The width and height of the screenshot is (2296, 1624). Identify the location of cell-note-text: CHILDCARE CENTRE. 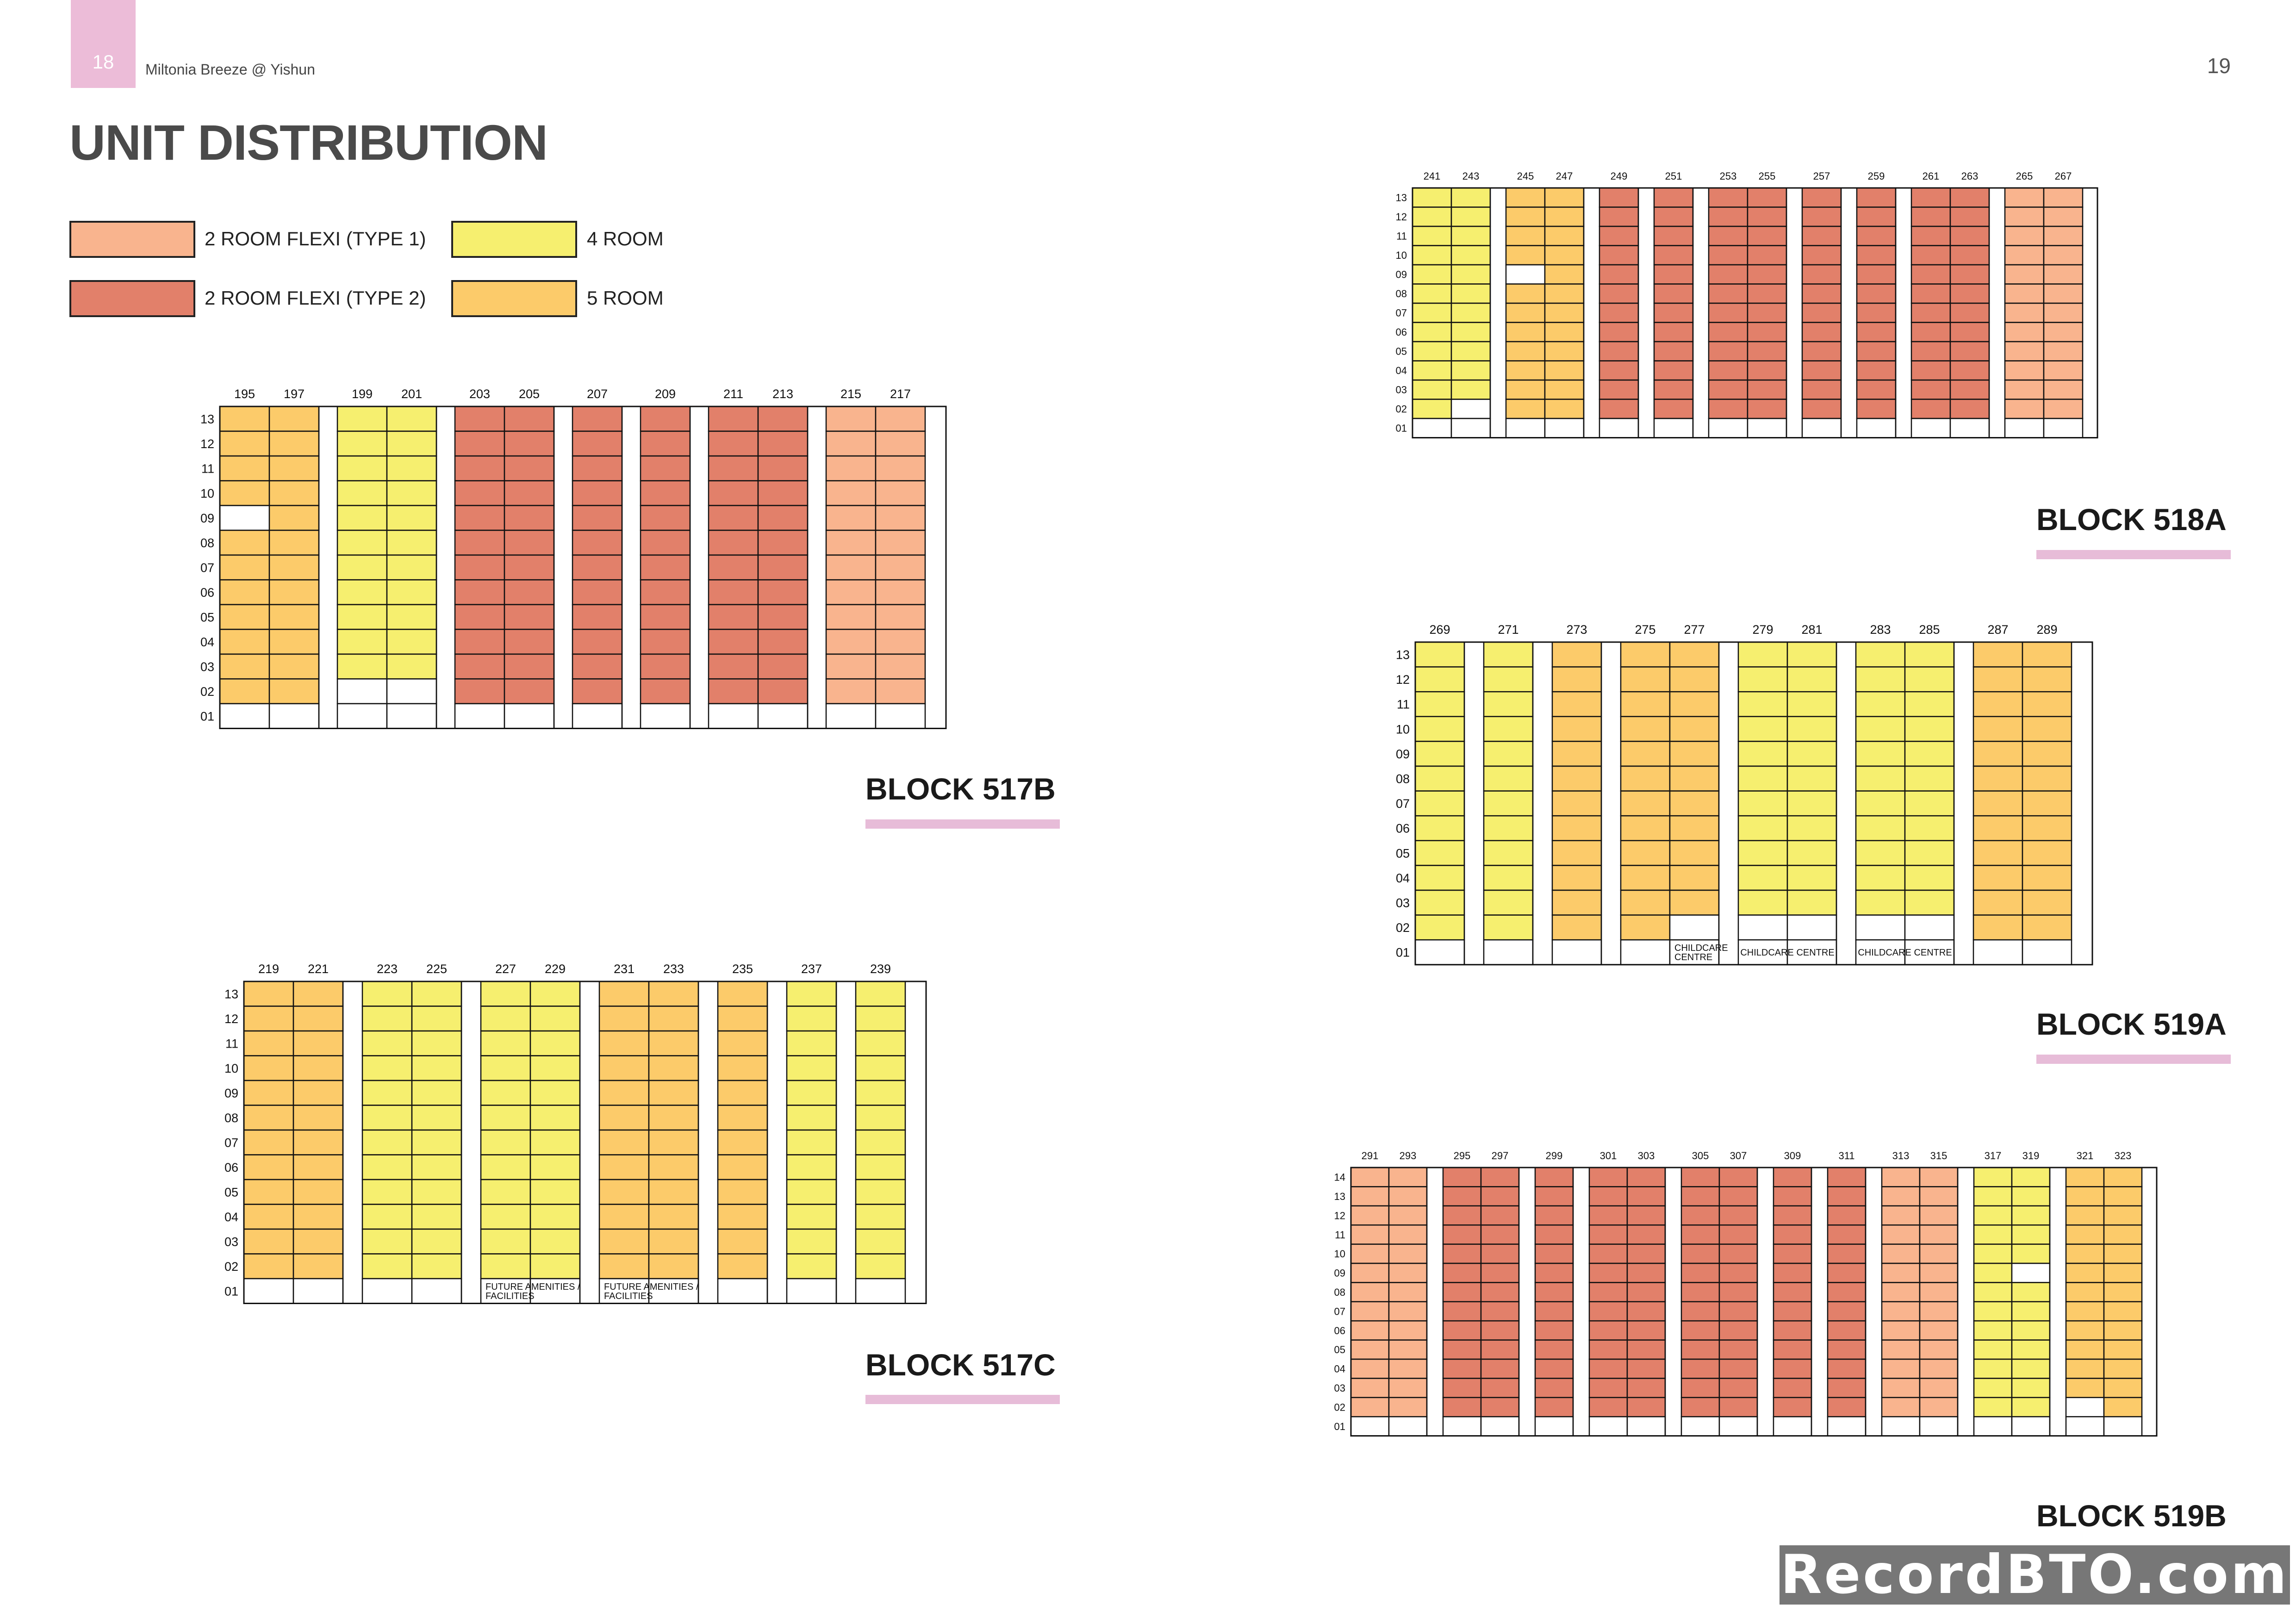
(1905, 953).